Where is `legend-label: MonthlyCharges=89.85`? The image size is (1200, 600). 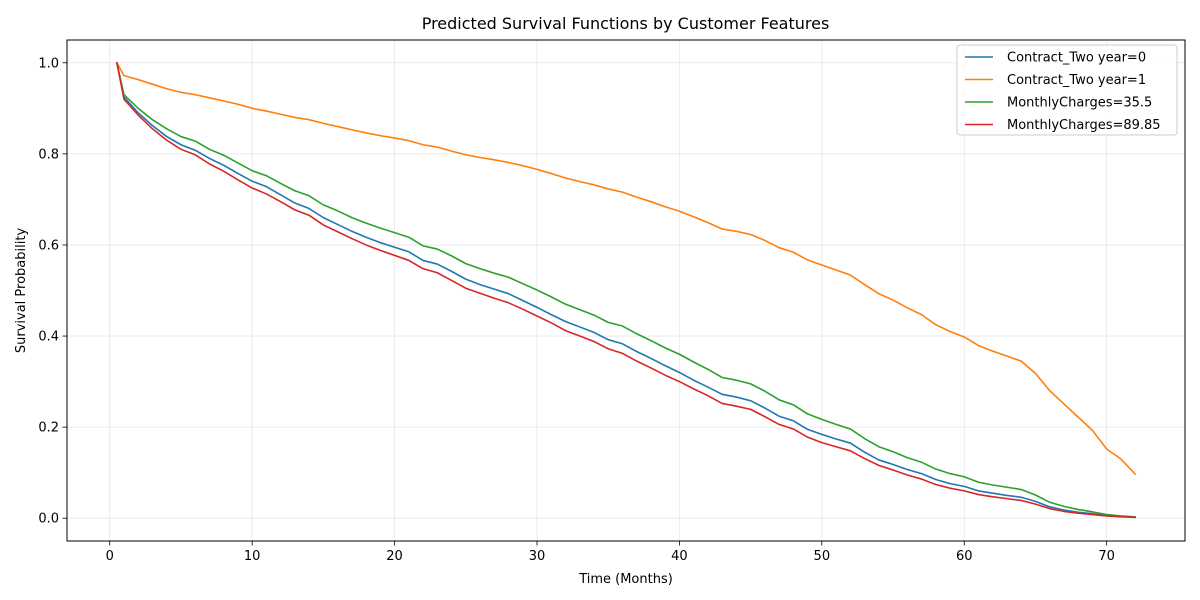
legend-label: MonthlyCharges=89.85 is located at coordinates (1084, 125).